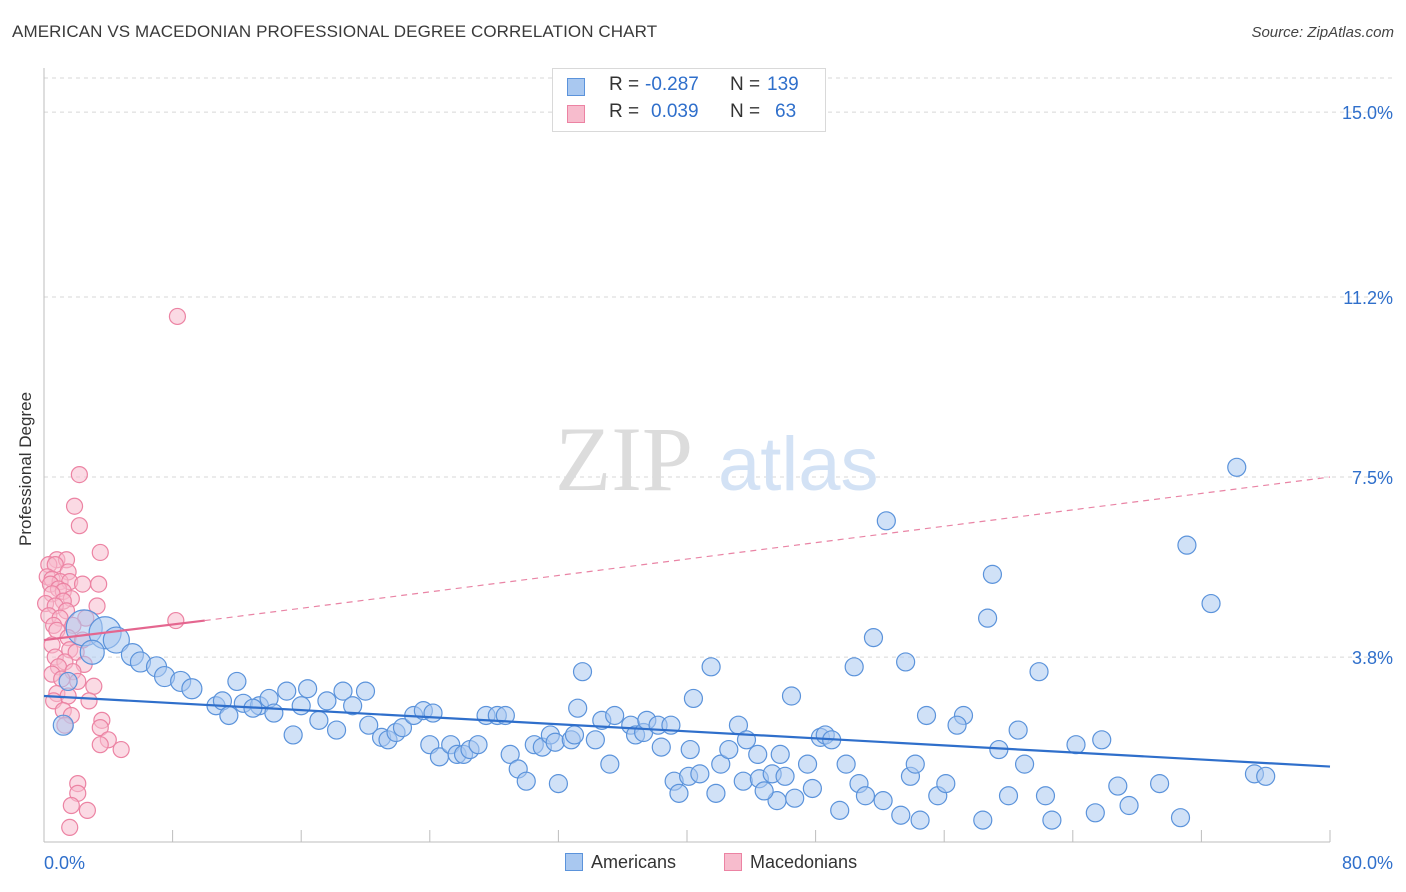 This screenshot has height=892, width=1406. I want to click on macedonians-trend-line, so click(124, 630).